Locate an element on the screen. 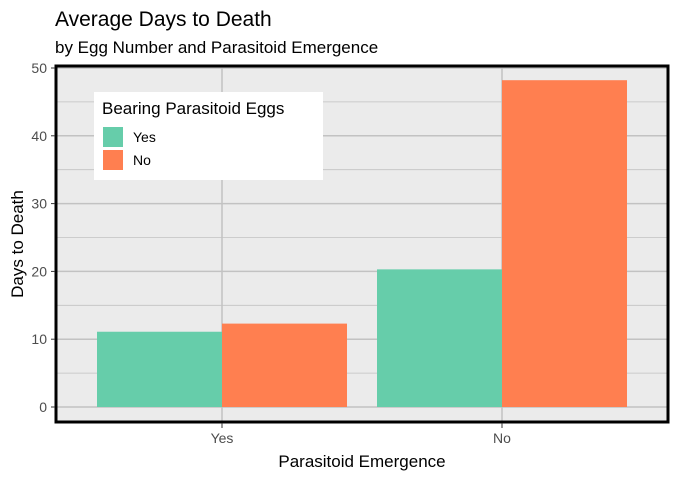 Image resolution: width=677 pixels, height=477 pixels. chart-subtitle: by Egg Number and Parasitoid Emergence is located at coordinates (216, 47).